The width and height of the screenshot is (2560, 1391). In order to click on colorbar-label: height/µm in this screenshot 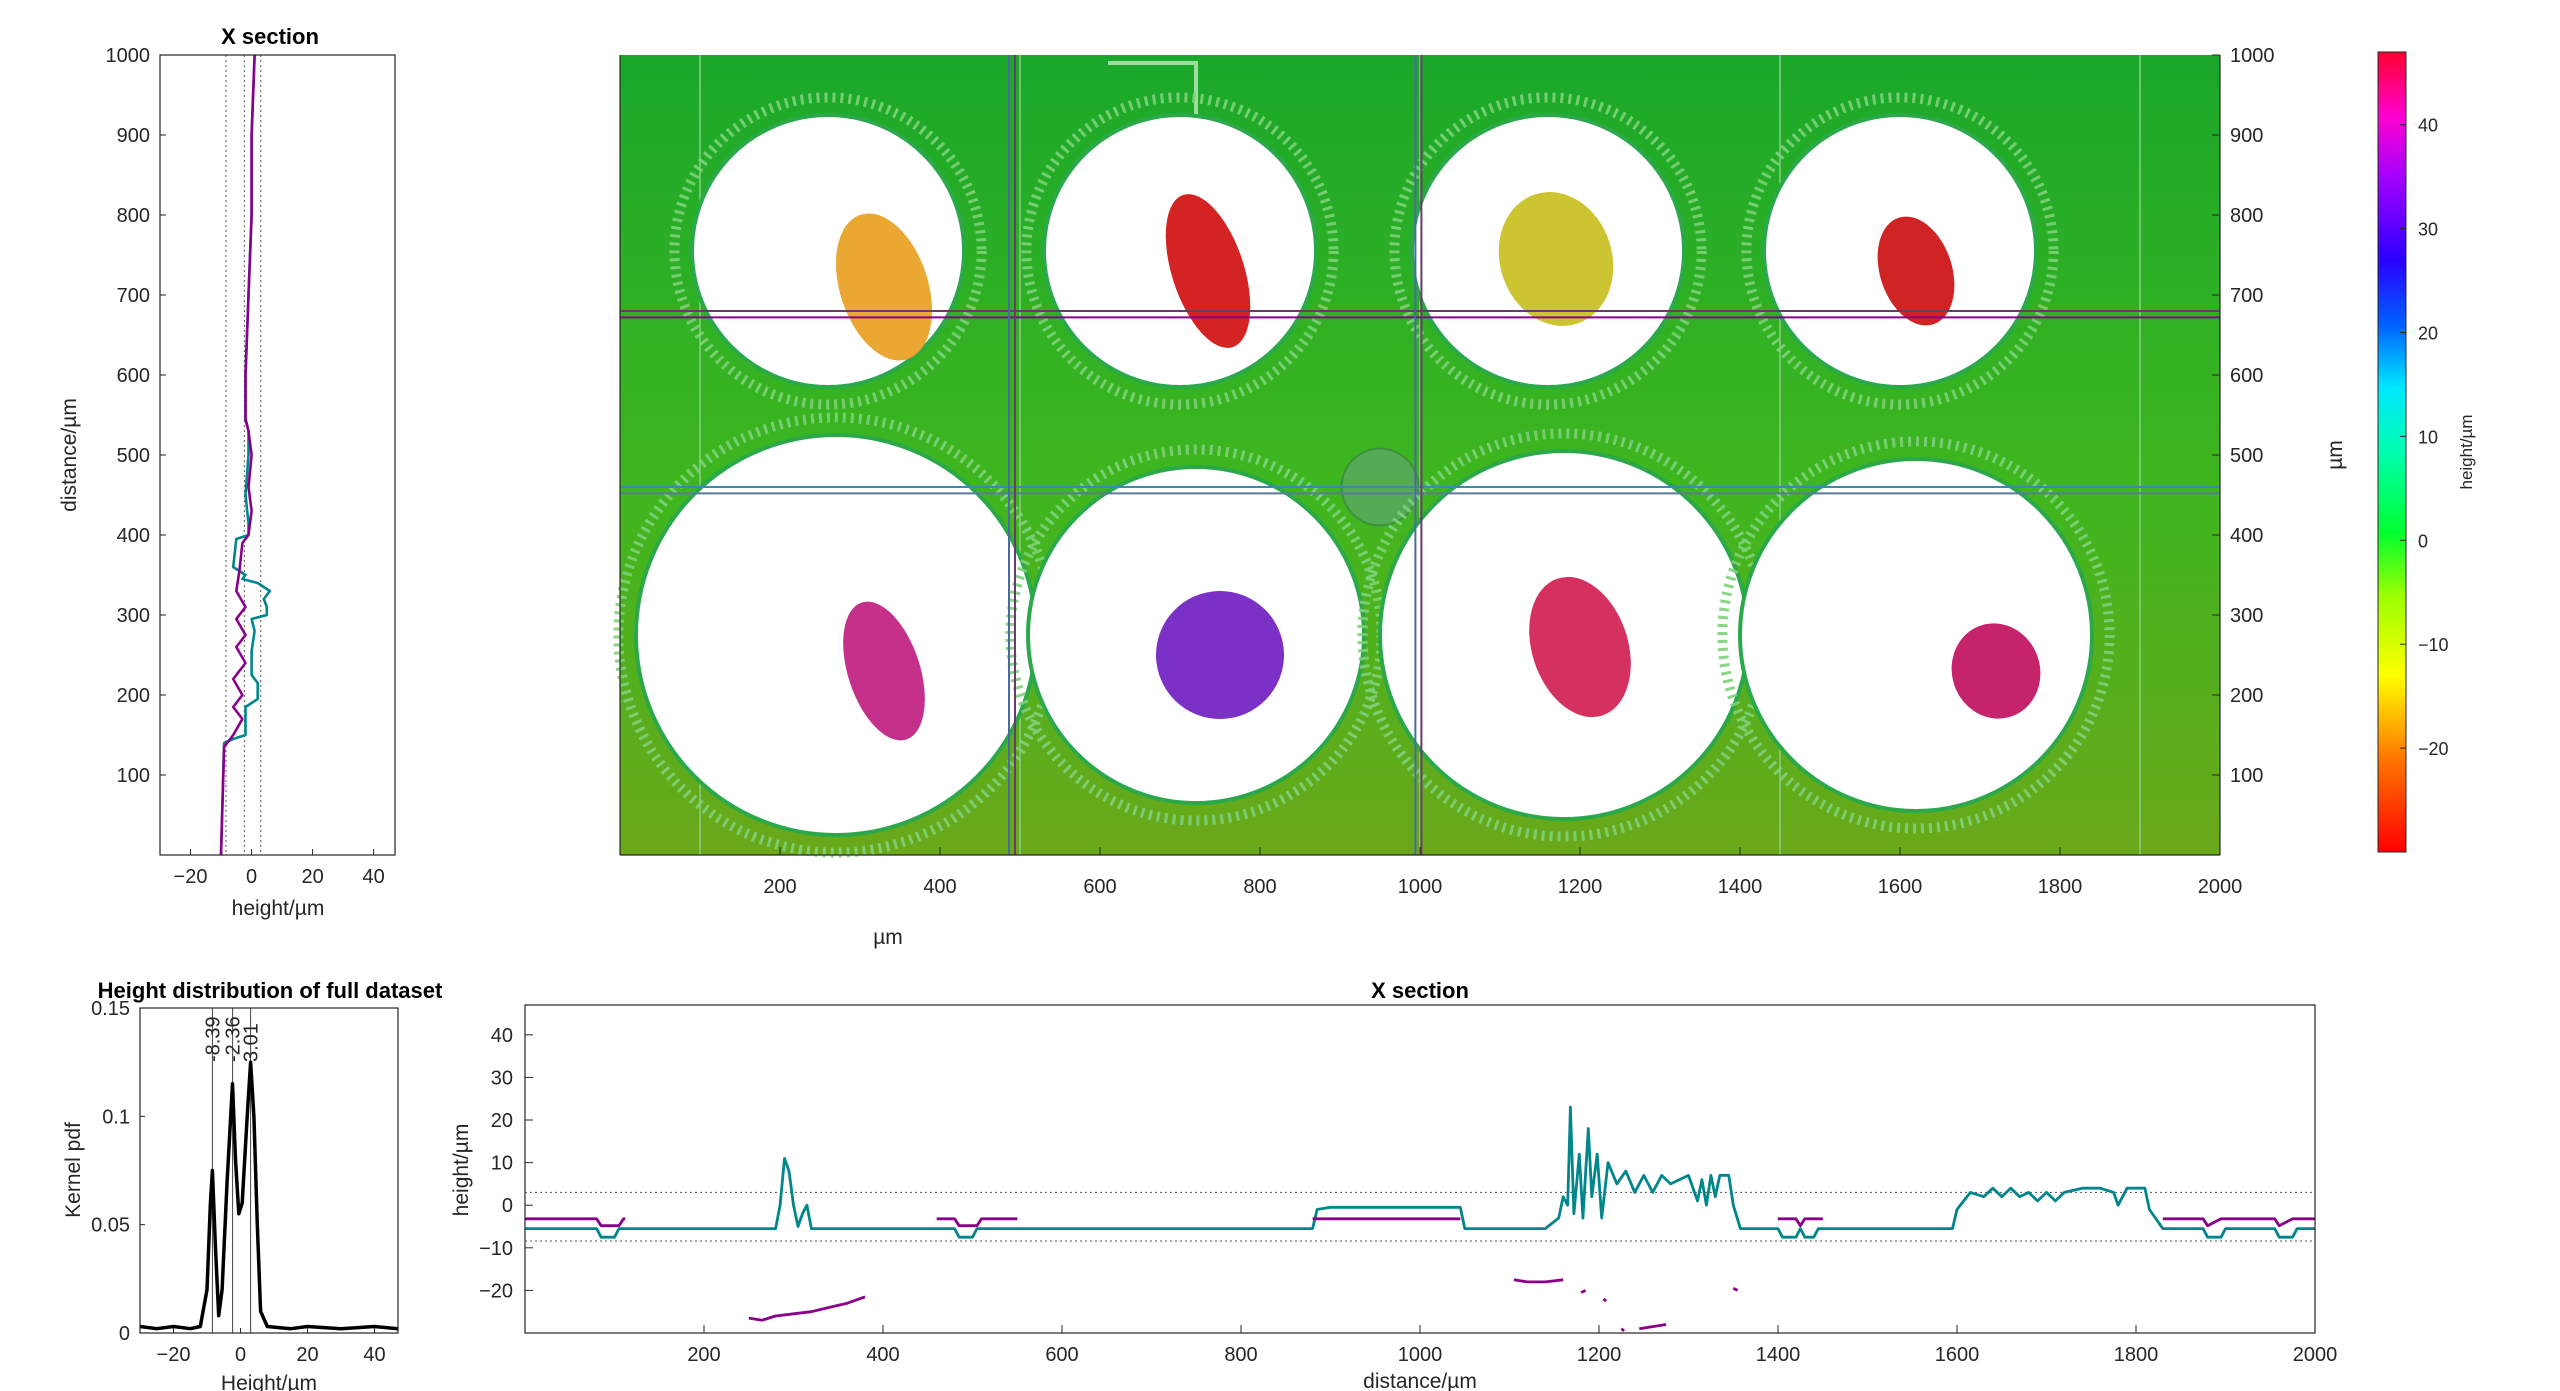, I will do `click(2466, 452)`.